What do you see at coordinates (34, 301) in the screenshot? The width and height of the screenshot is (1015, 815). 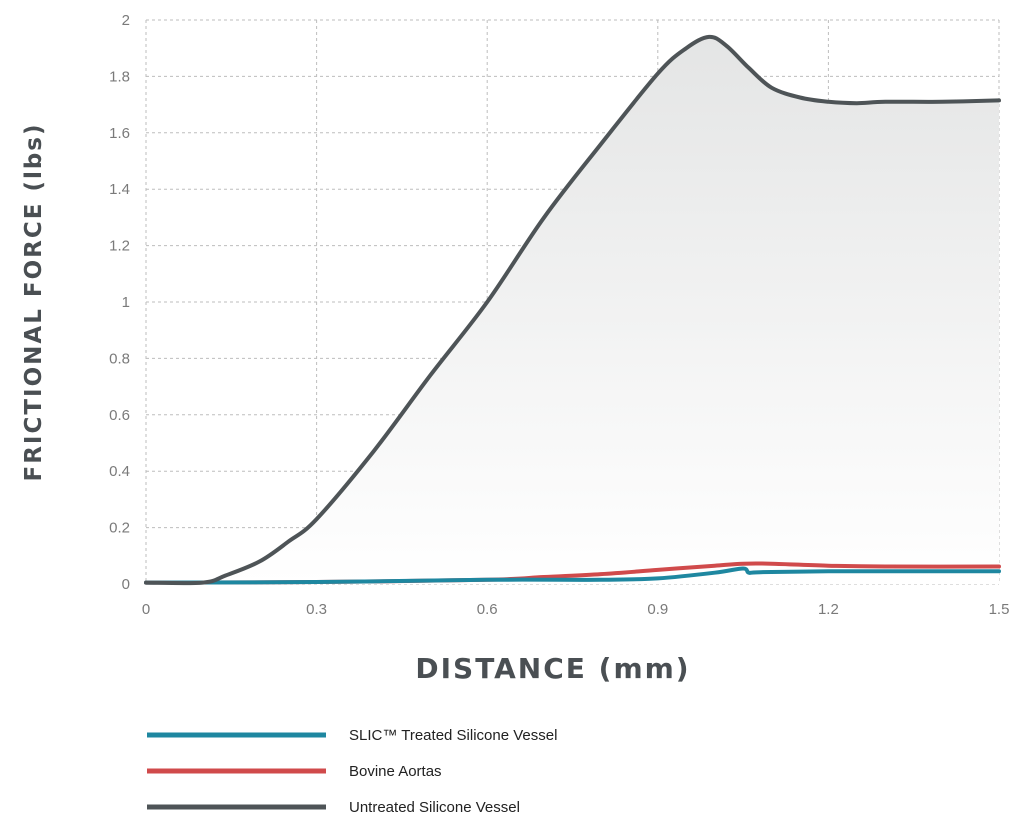 I see `y-axis-title: FRICTIONAL FORCE (lbs)` at bounding box center [34, 301].